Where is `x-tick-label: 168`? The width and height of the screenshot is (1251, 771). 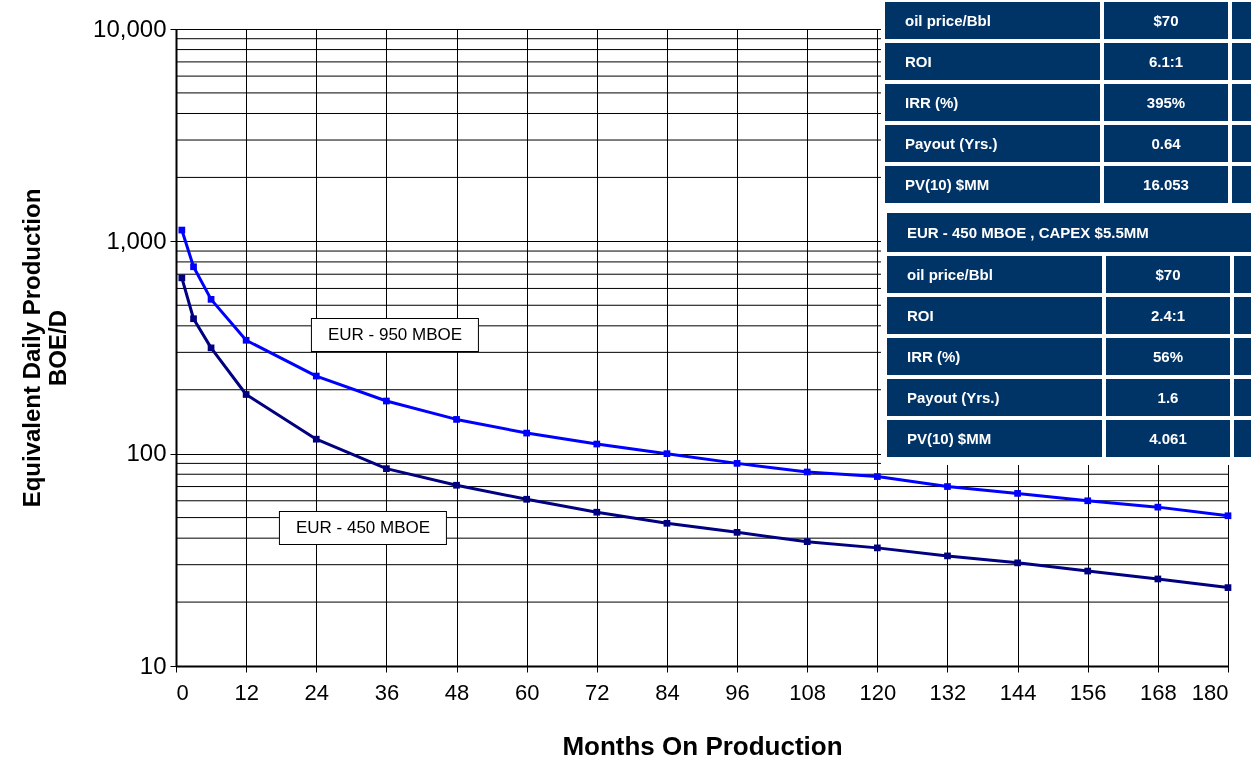
x-tick-label: 168 is located at coordinates (1158, 692).